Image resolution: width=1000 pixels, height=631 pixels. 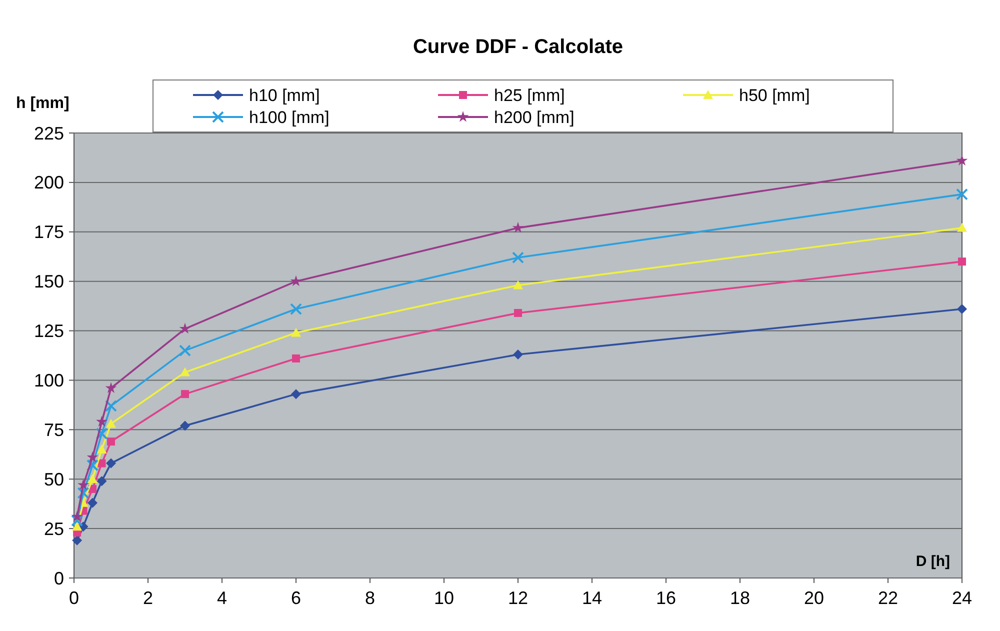 I want to click on x-tick-label: 14, so click(x=592, y=598).